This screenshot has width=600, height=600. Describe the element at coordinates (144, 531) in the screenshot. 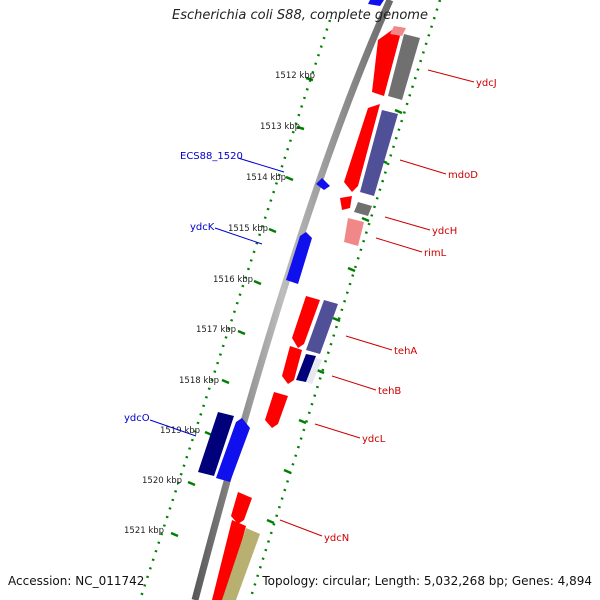

I see `kbp-label: 1521 kbp` at that location.